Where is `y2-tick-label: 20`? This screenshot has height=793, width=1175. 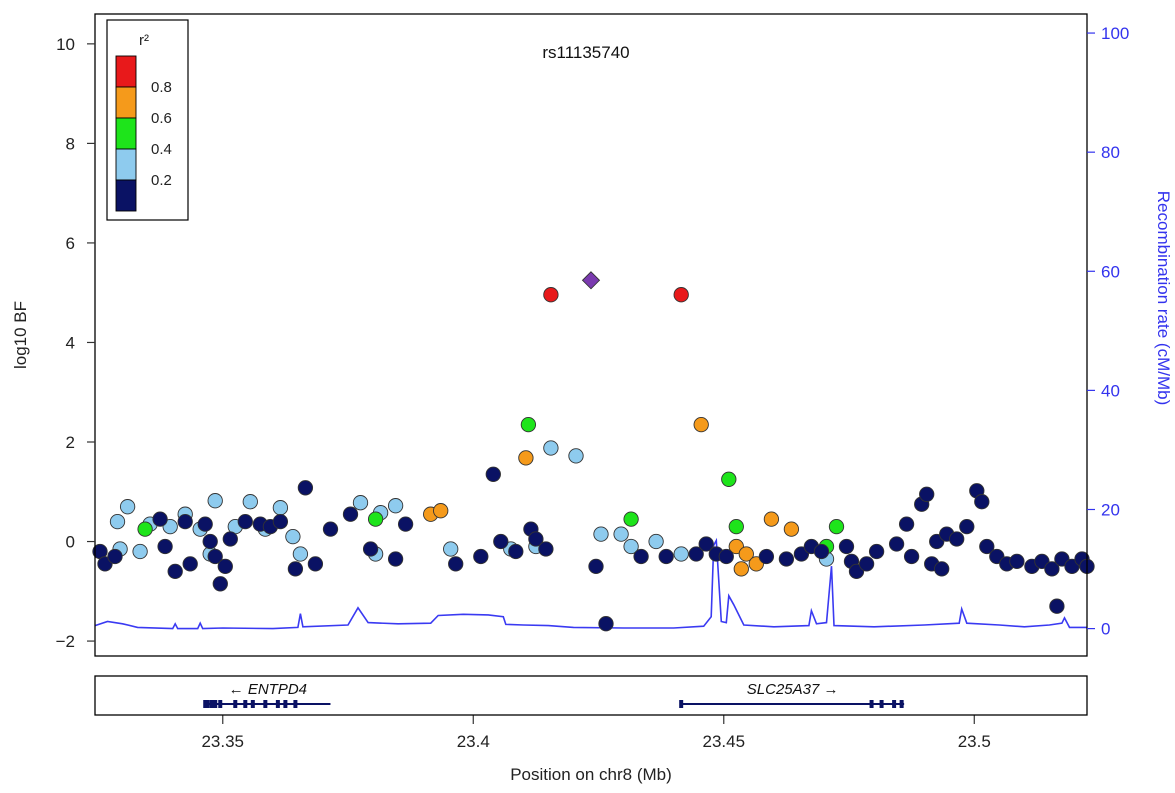
y2-tick-label: 20 is located at coordinates (1110, 509).